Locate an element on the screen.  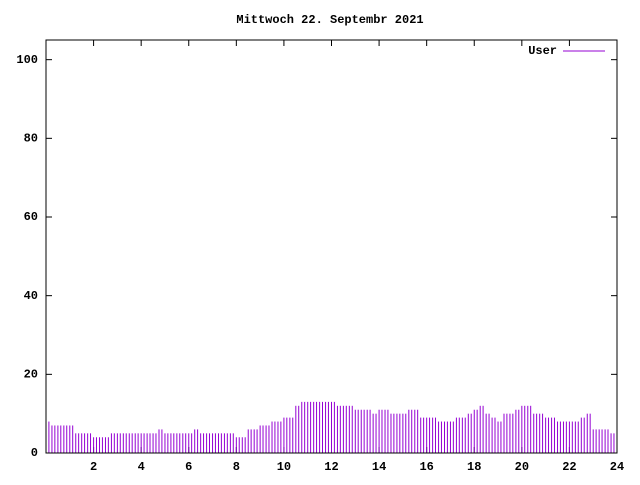
x-tick-label: 2 is located at coordinates (93, 467).